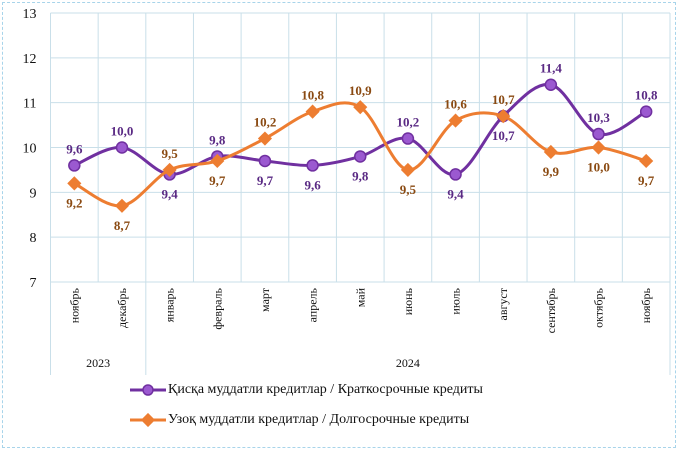  Describe the element at coordinates (551, 310) in the screenshot. I see `x-tick-label: сентябрь` at that location.